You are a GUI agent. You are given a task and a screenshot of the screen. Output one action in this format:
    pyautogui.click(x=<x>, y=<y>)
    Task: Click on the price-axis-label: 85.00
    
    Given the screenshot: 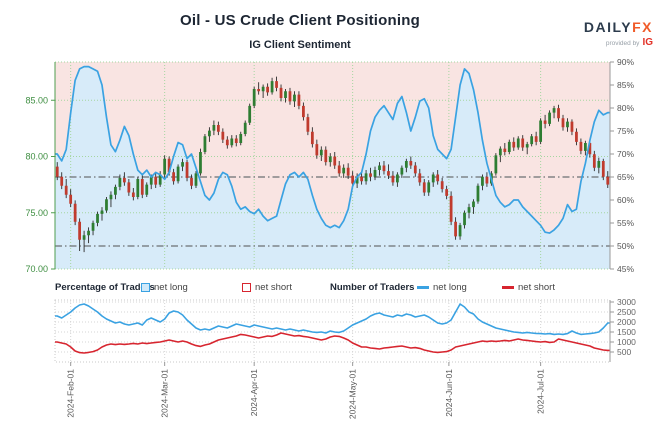 What is the action you would take?
    pyautogui.click(x=36, y=100)
    